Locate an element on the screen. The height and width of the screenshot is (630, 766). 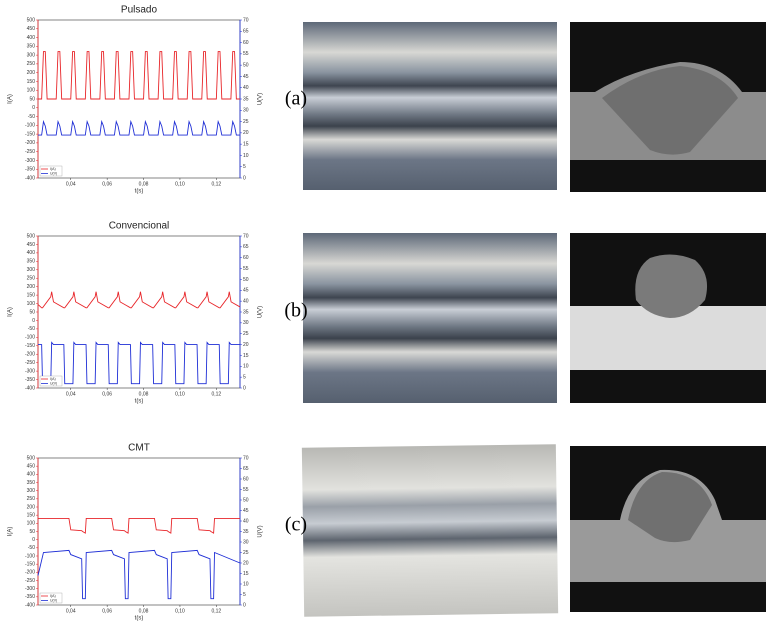
y-tick-label: -50 is located at coordinates (31, 117).